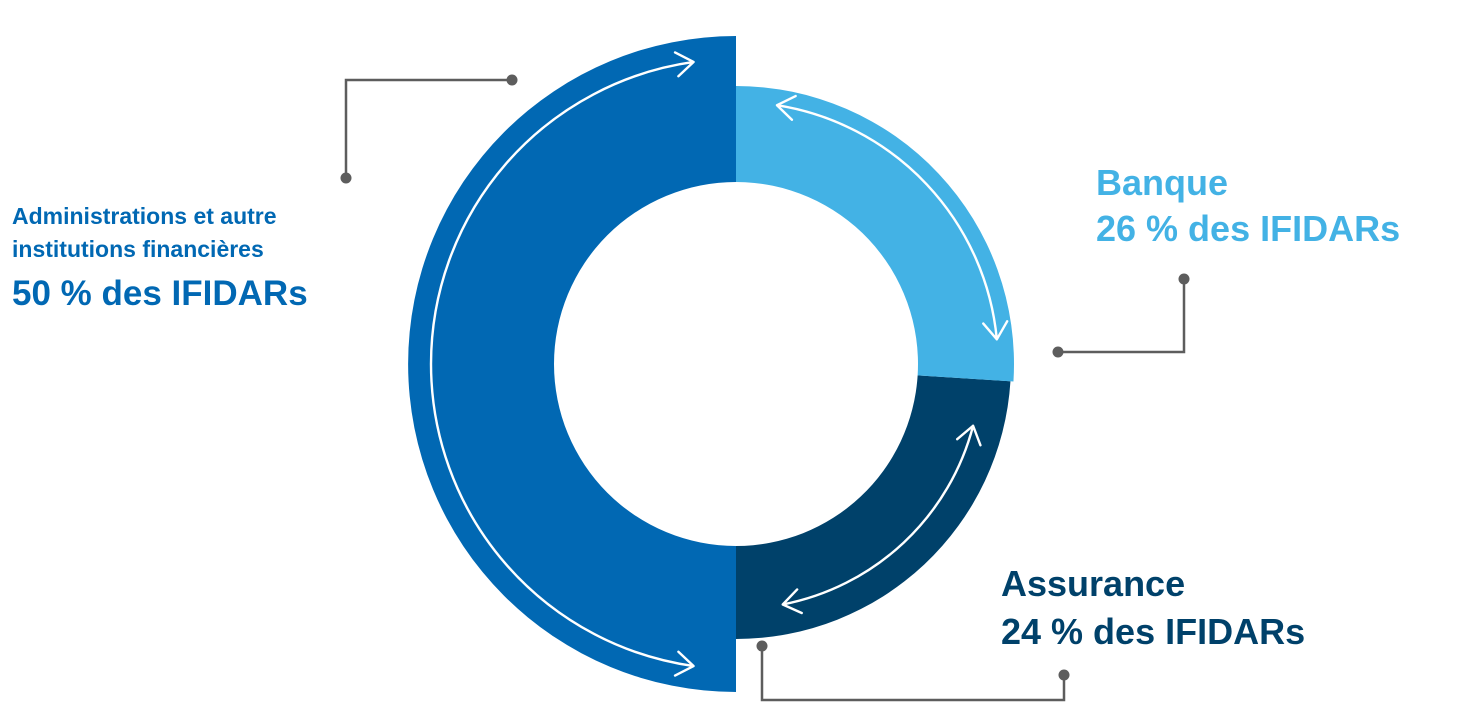  Describe the element at coordinates (1153, 631) in the screenshot. I see `label-assurance-value: 24 % des IFIDARs` at that location.